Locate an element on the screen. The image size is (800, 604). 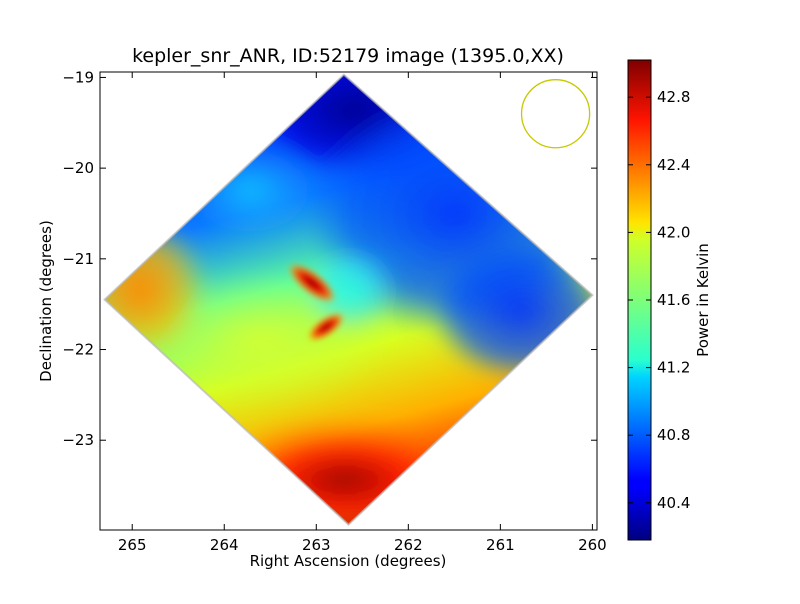
x-axis-label: Right Ascension (degrees) is located at coordinates (348, 561).